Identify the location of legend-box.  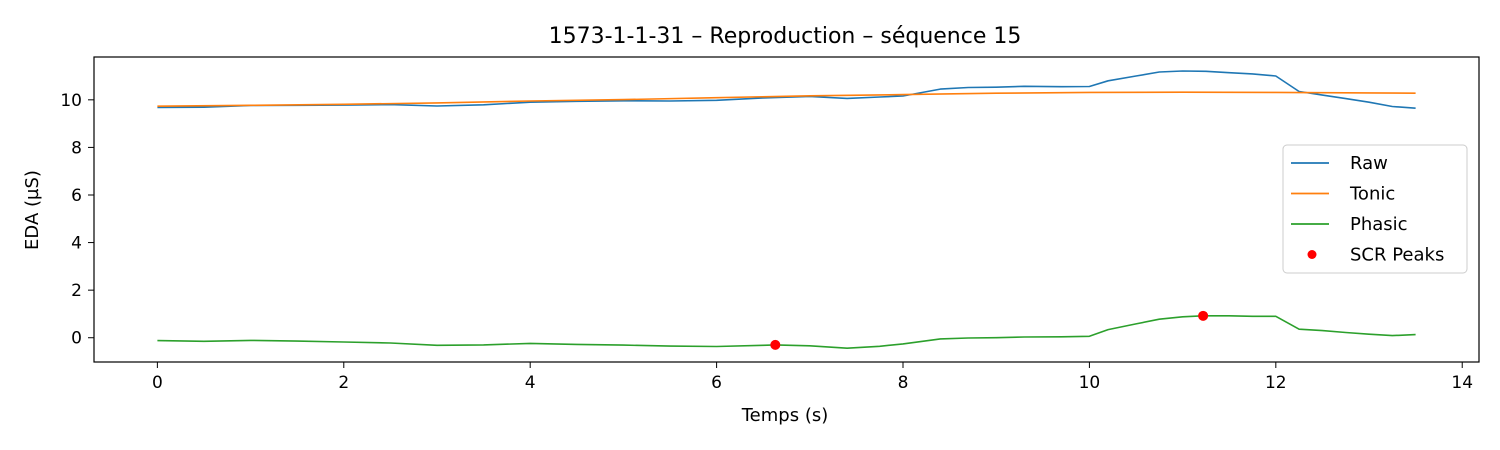
(1375, 209).